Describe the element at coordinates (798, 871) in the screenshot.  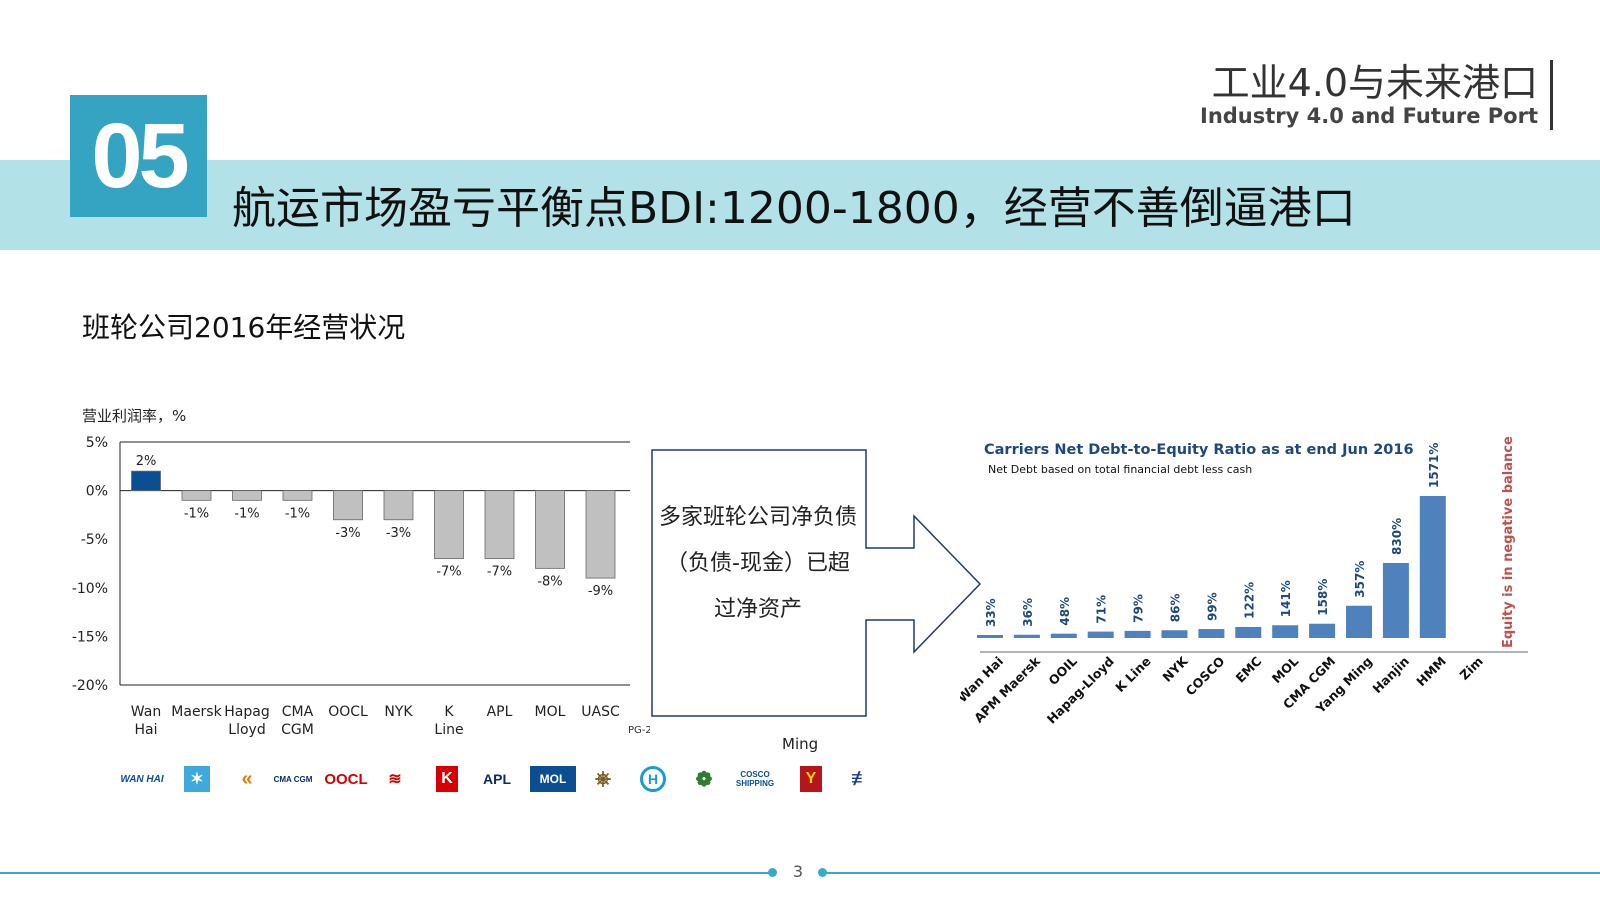
I see `page-number: 3` at that location.